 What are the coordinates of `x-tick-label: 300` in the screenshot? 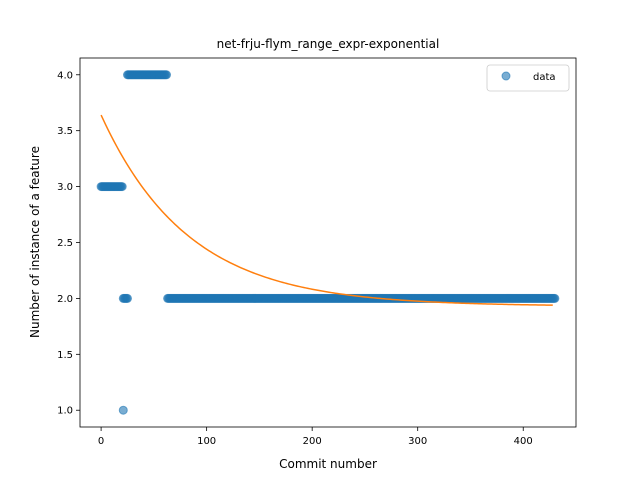 It's located at (417, 441).